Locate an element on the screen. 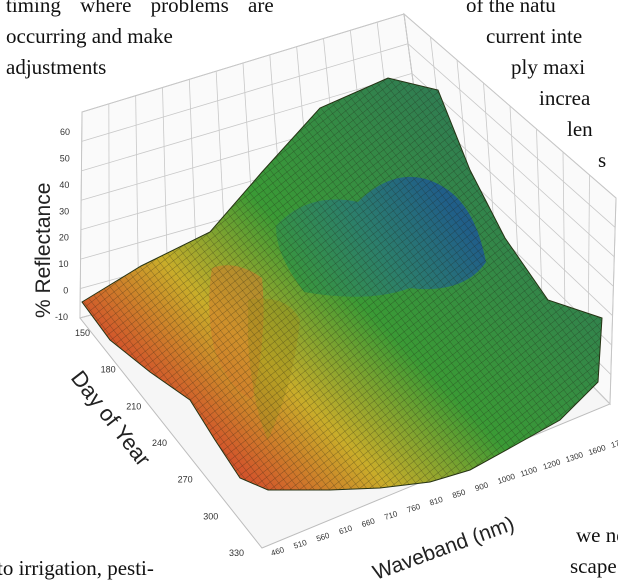 This screenshot has width=618, height=587. x-tick-label: 510 is located at coordinates (301, 544).